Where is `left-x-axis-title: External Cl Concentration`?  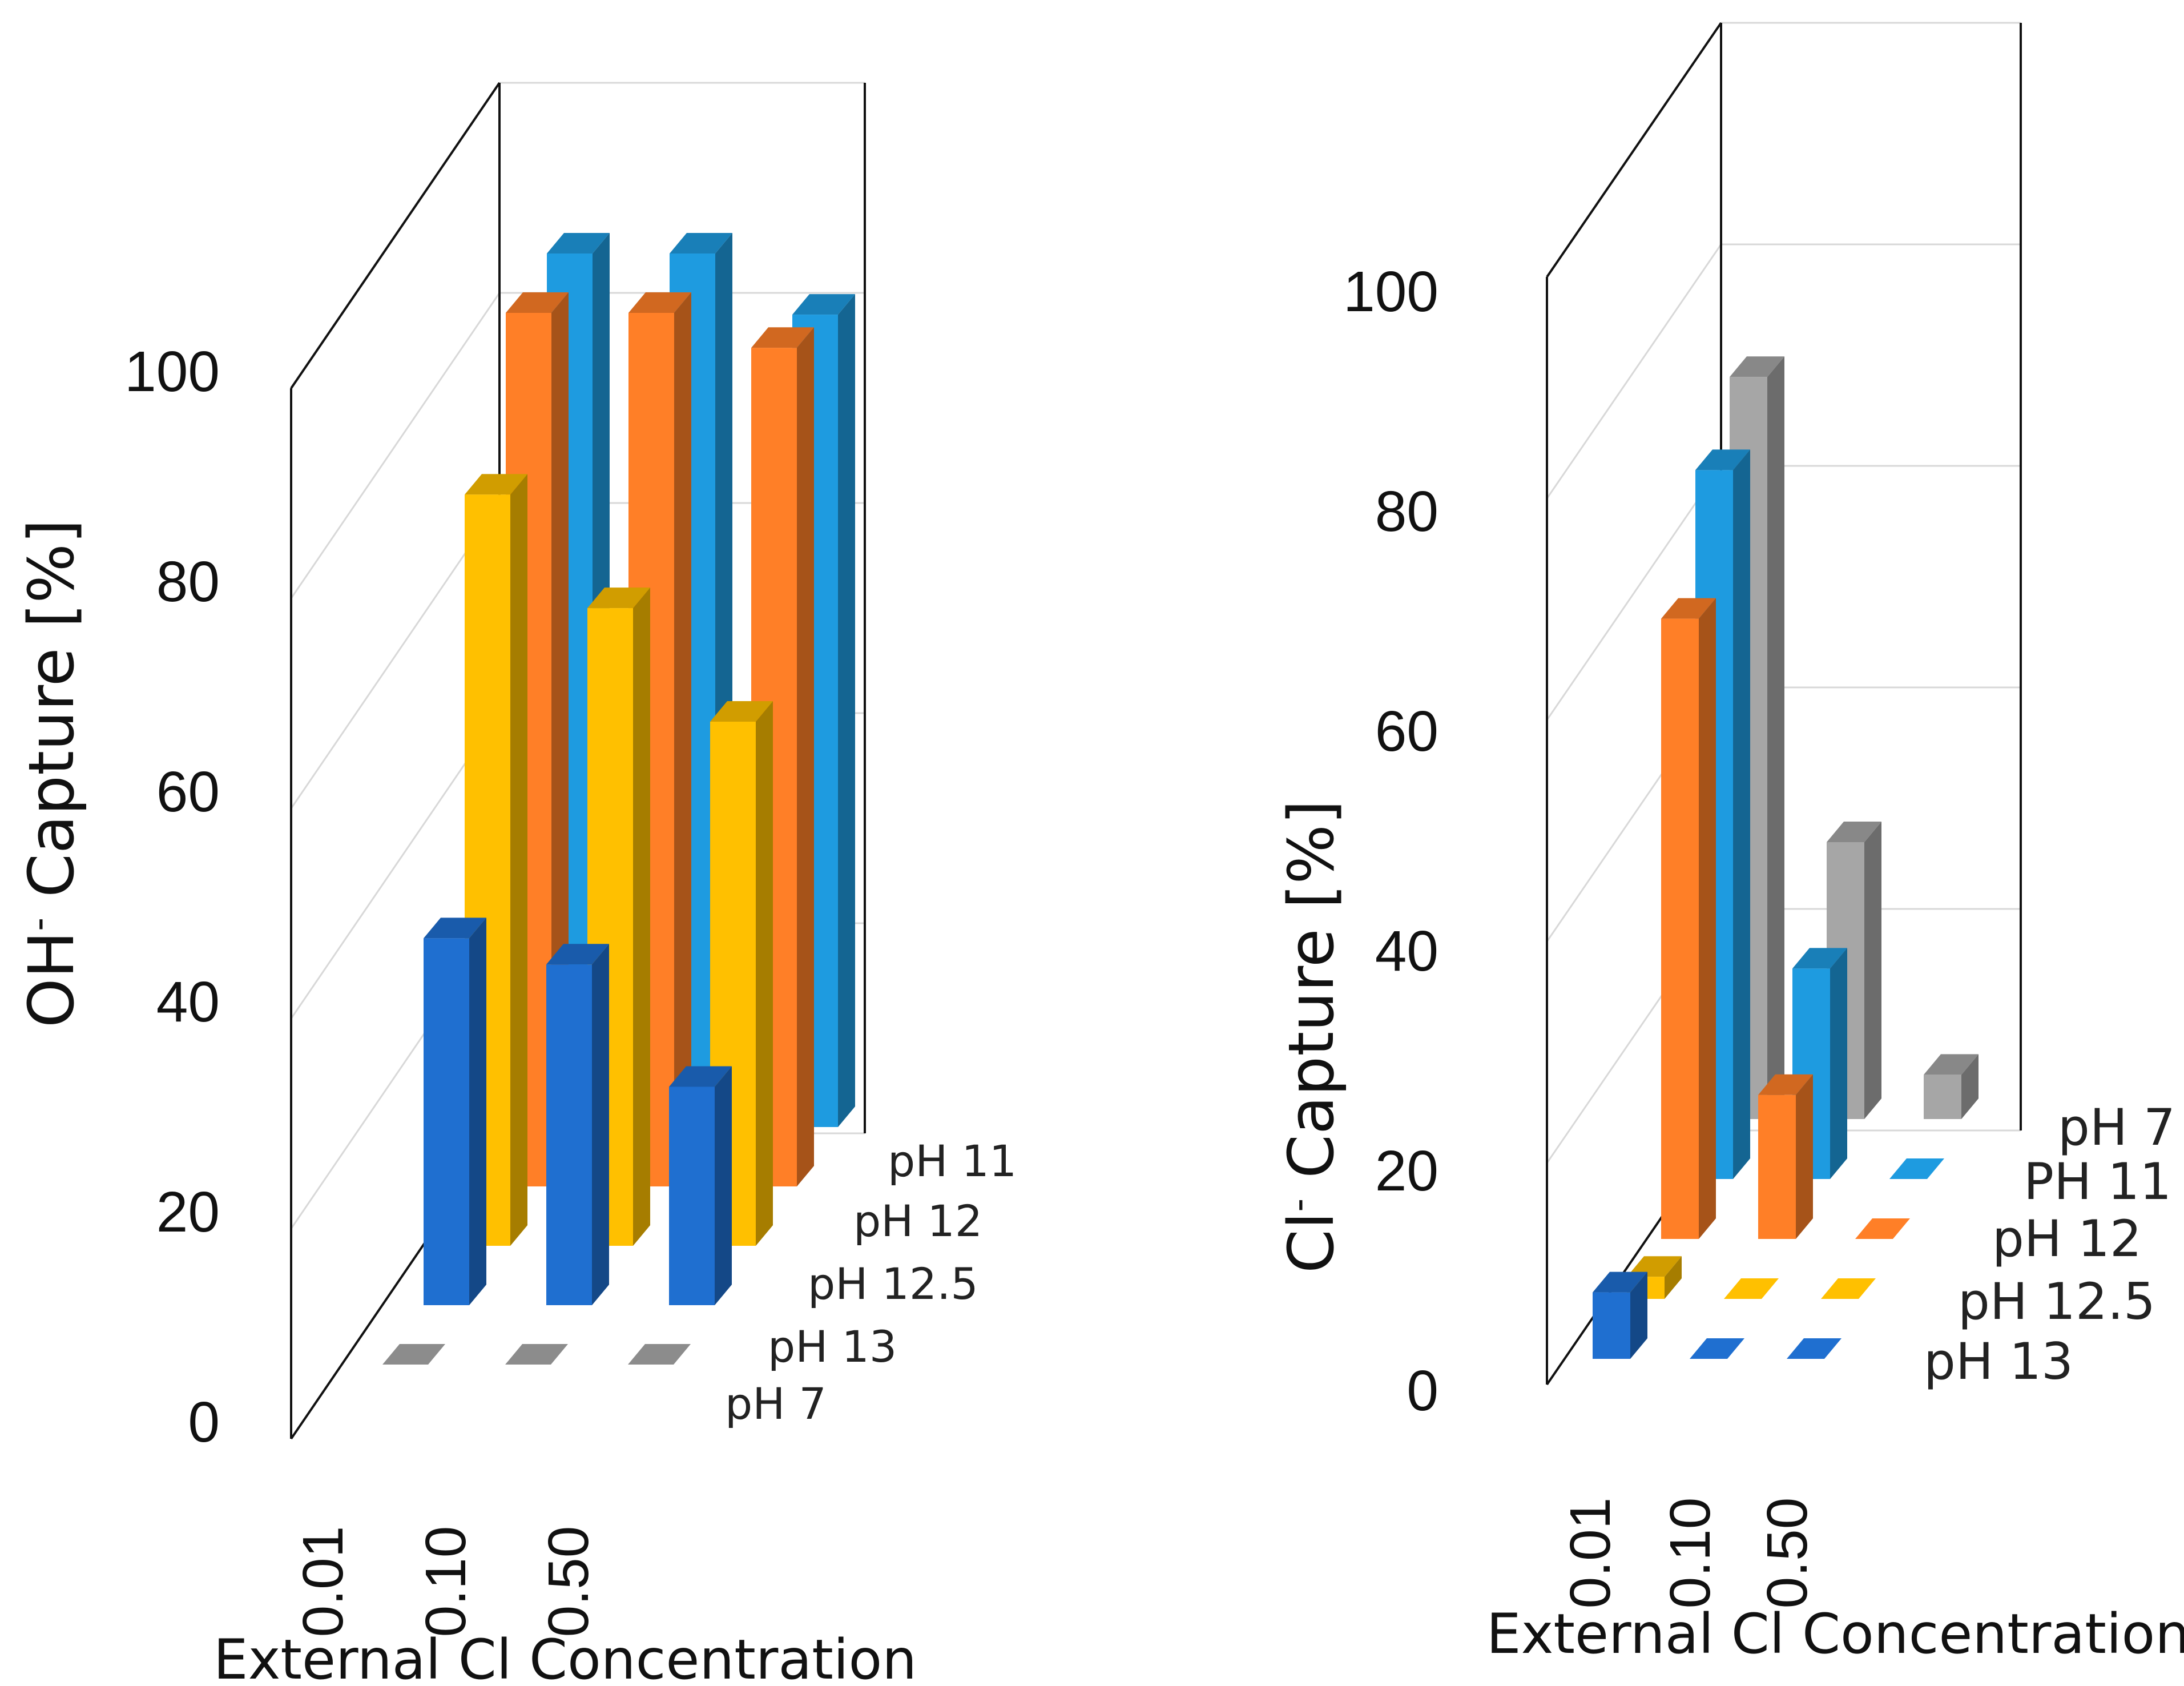
left-x-axis-title: External Cl Concentration is located at coordinates (565, 1657).